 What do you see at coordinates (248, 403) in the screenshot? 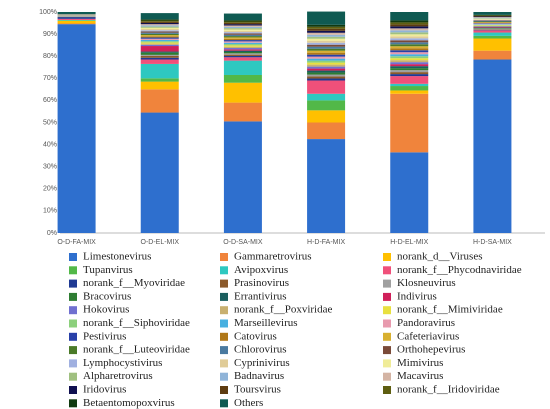
I see `legend-label: Others` at bounding box center [248, 403].